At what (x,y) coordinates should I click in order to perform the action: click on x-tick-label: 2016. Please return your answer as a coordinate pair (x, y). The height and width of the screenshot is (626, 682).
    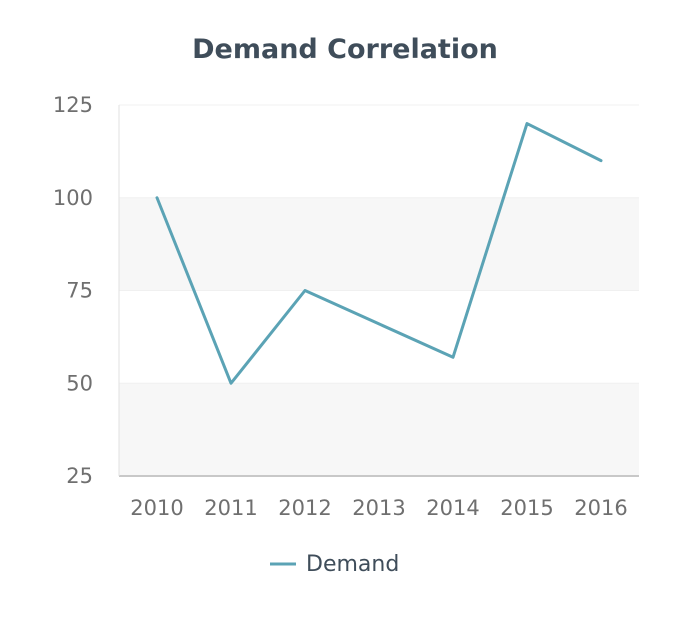
    Looking at the image, I should click on (600, 508).